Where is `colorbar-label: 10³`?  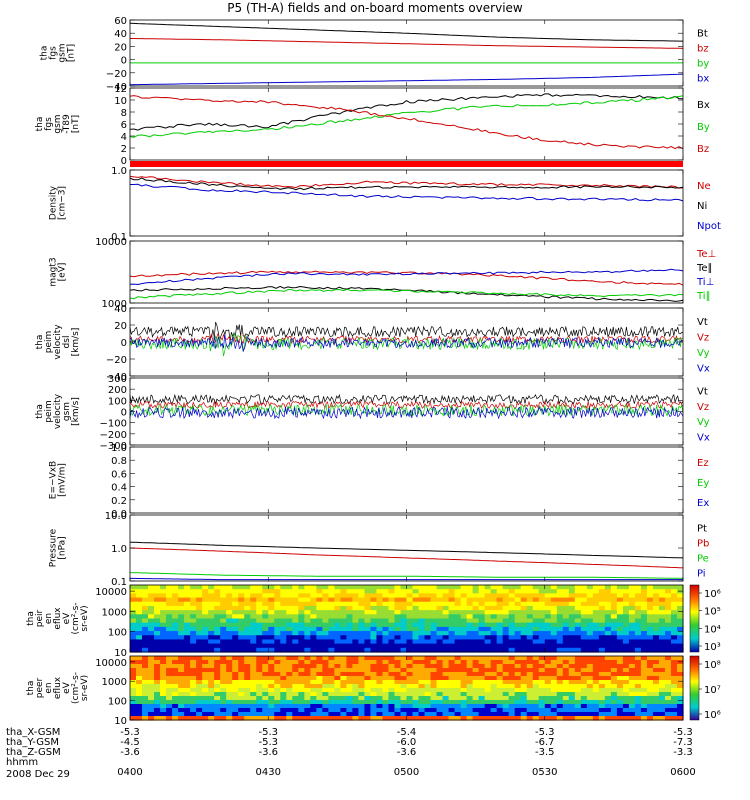 colorbar-label: 10³ is located at coordinates (712, 647).